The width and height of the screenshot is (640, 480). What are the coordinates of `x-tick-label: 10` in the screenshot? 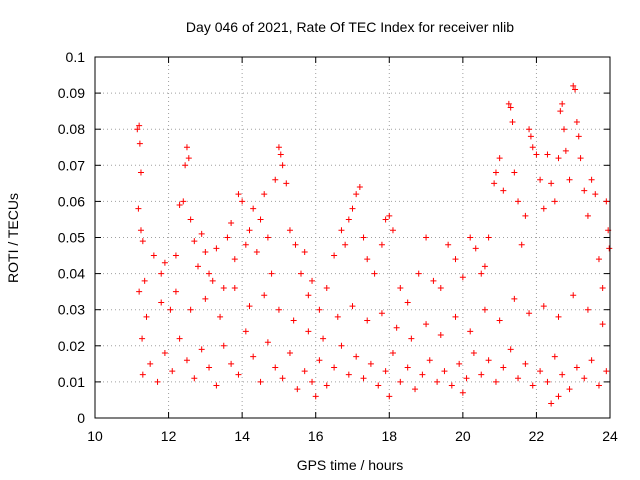 It's located at (95, 436).